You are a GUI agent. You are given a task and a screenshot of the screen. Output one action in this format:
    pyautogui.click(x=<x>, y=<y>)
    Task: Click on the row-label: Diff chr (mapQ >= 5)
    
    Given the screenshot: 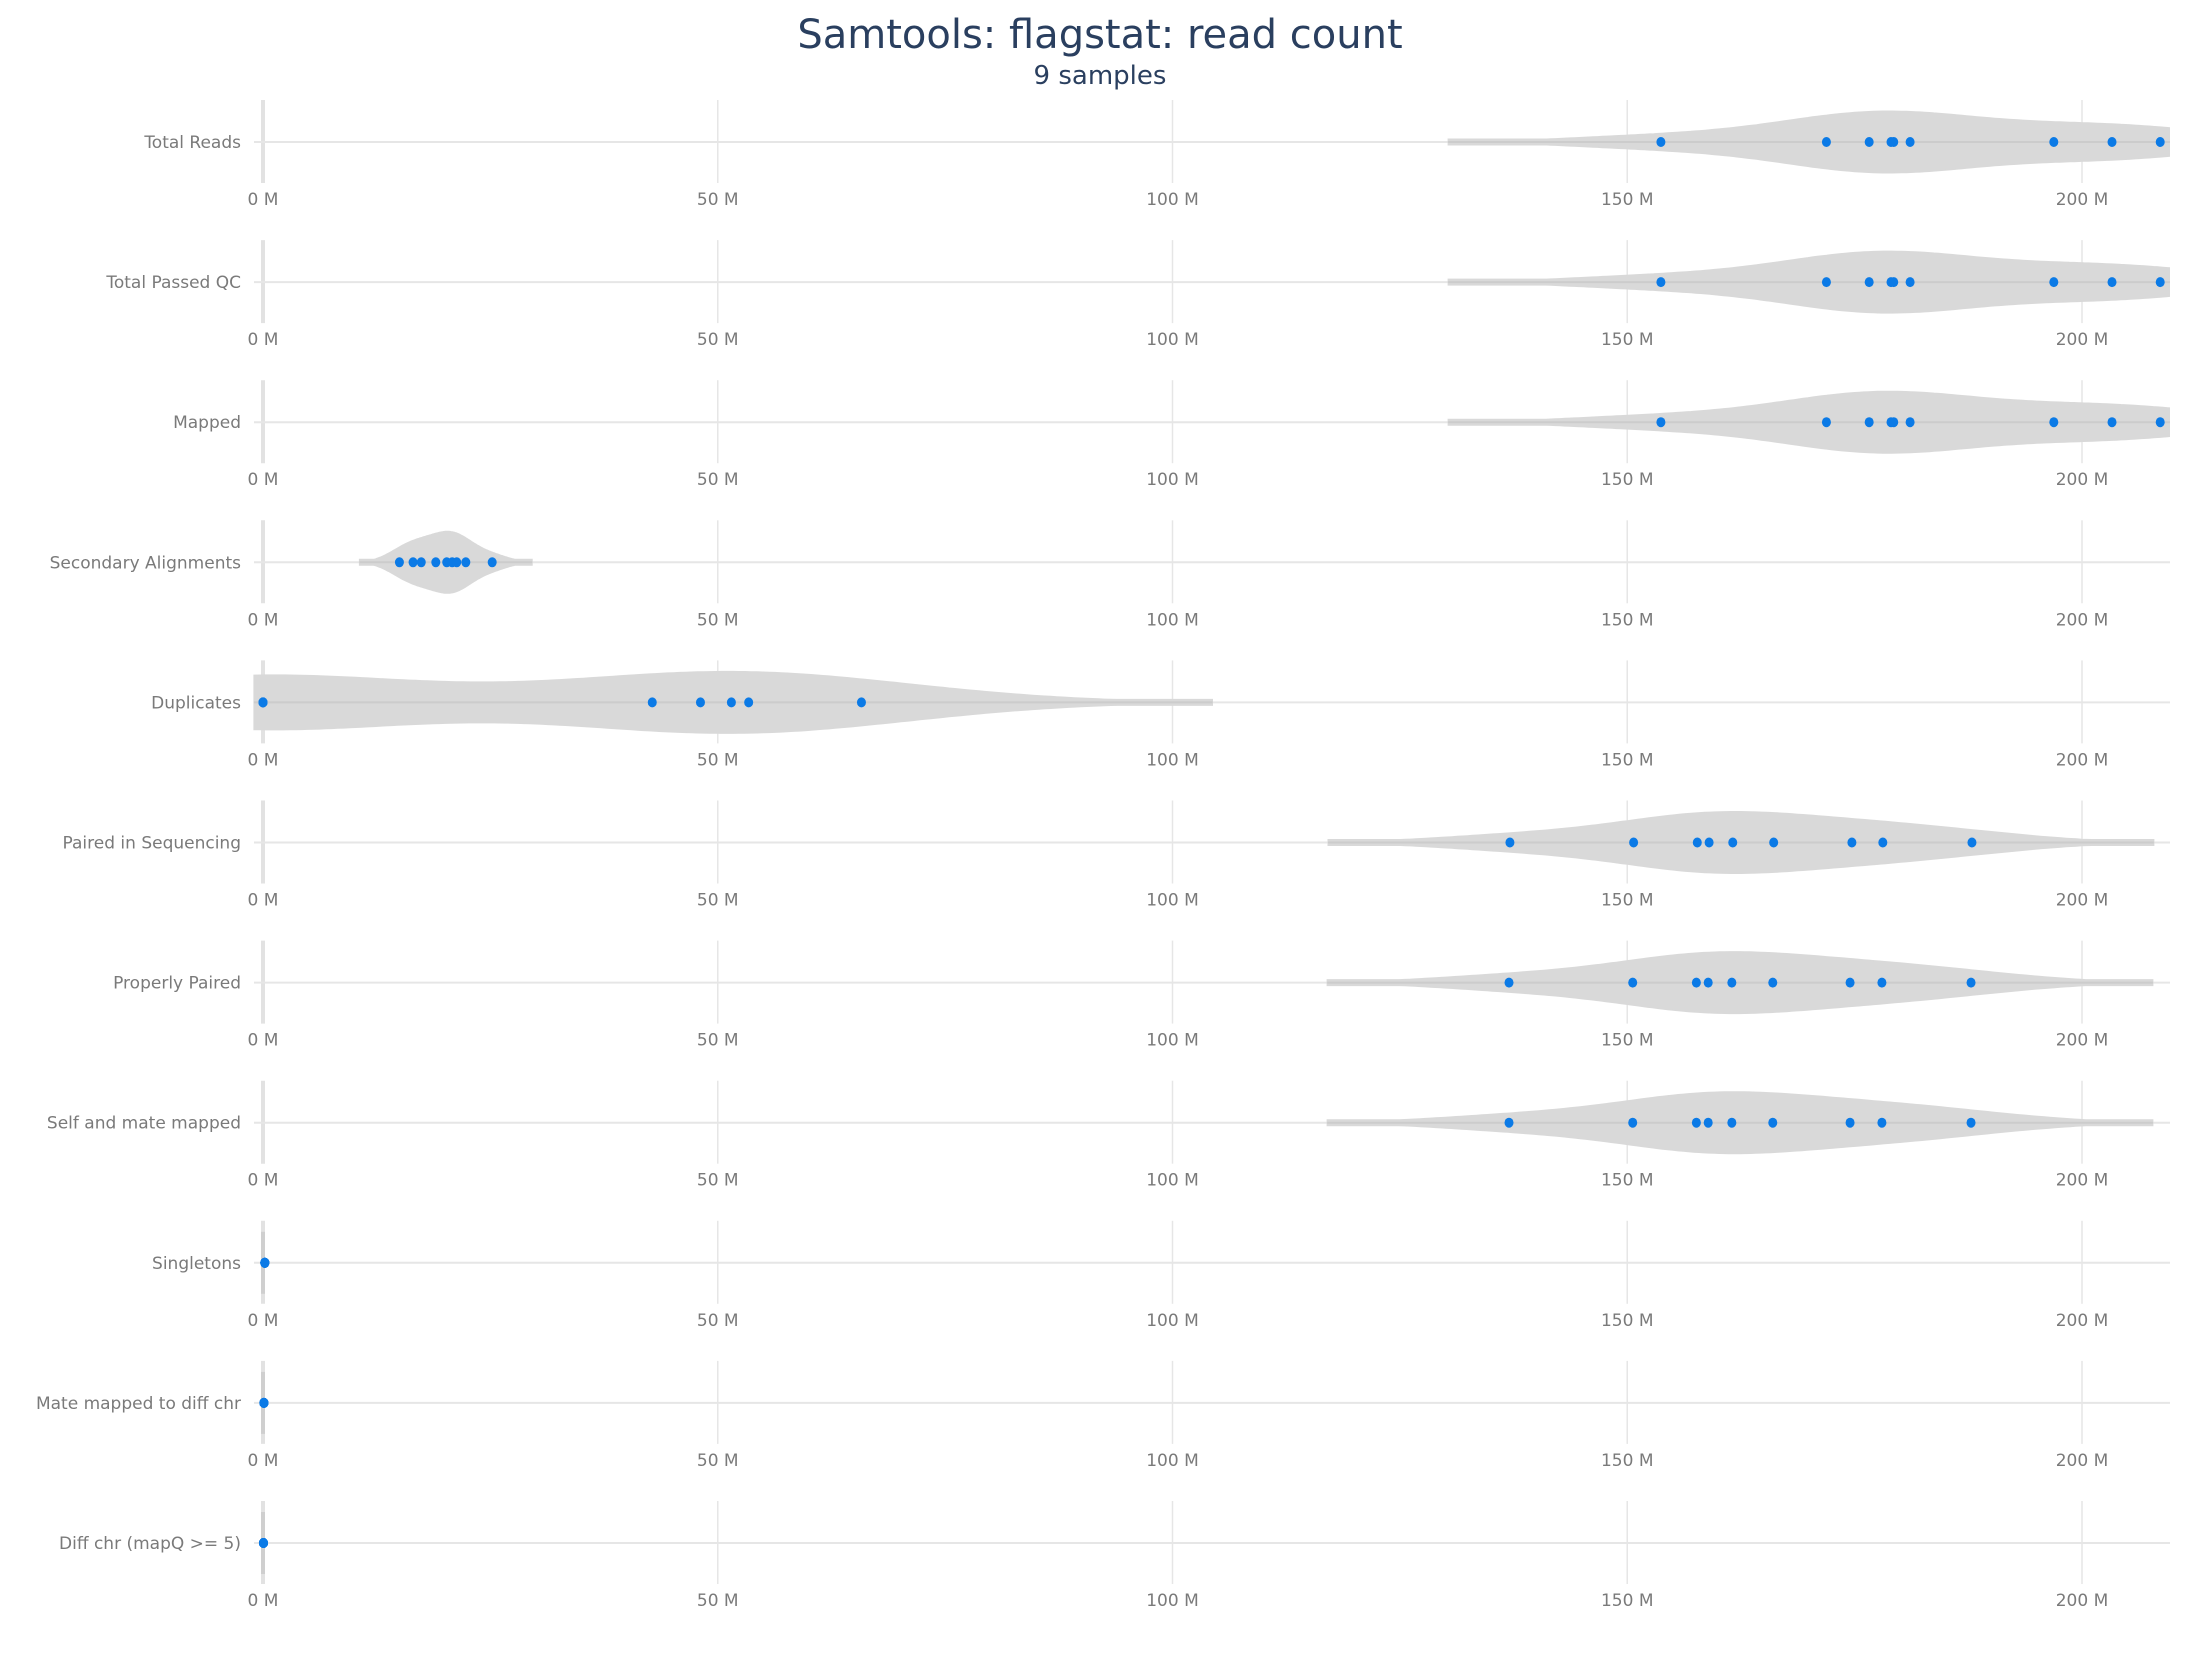 What is the action you would take?
    pyautogui.click(x=150, y=1544)
    